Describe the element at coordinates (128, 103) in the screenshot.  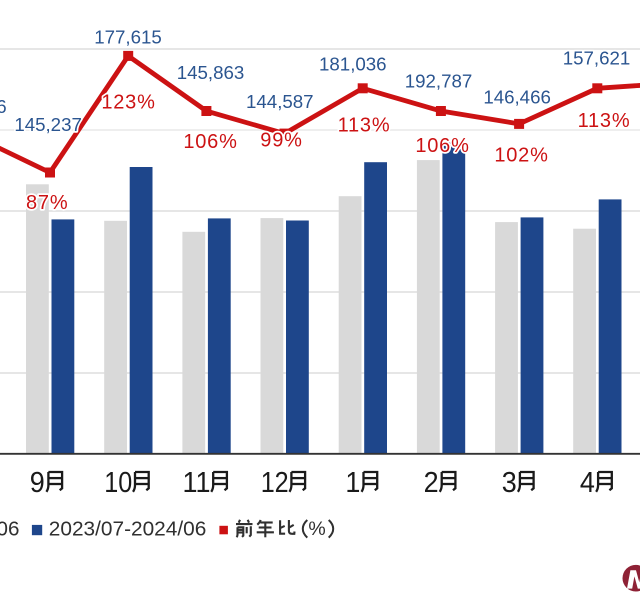
I see `svg-text: 123%` at that location.